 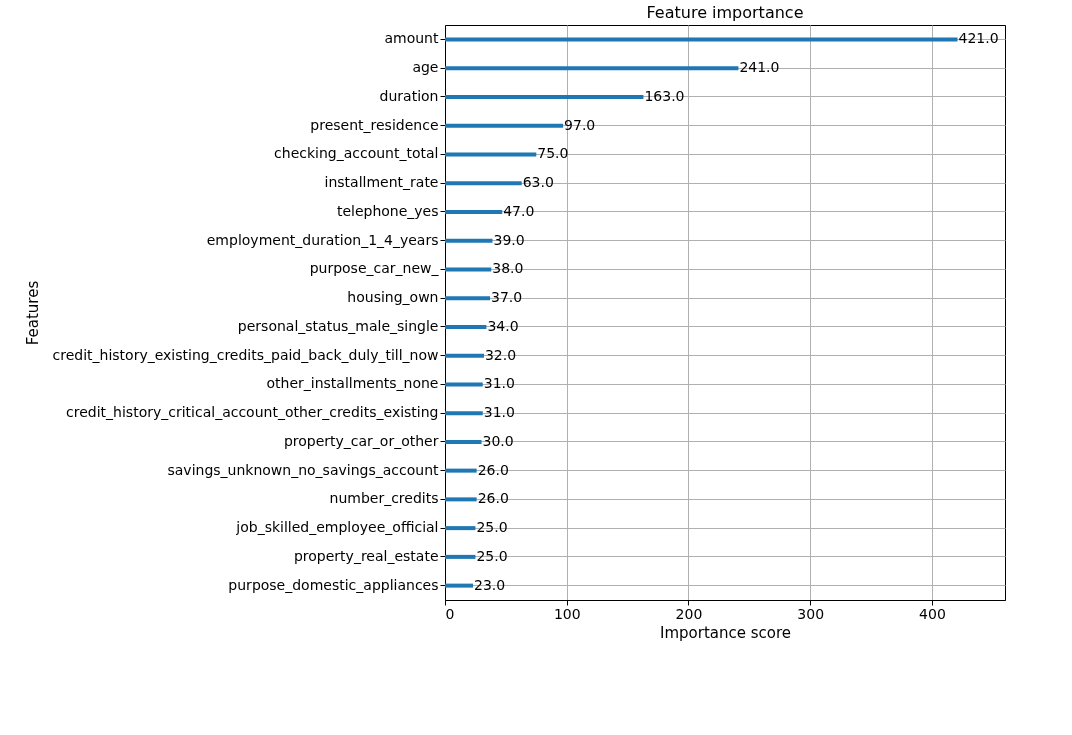 I want to click on data-label: 34.0, so click(x=503, y=325).